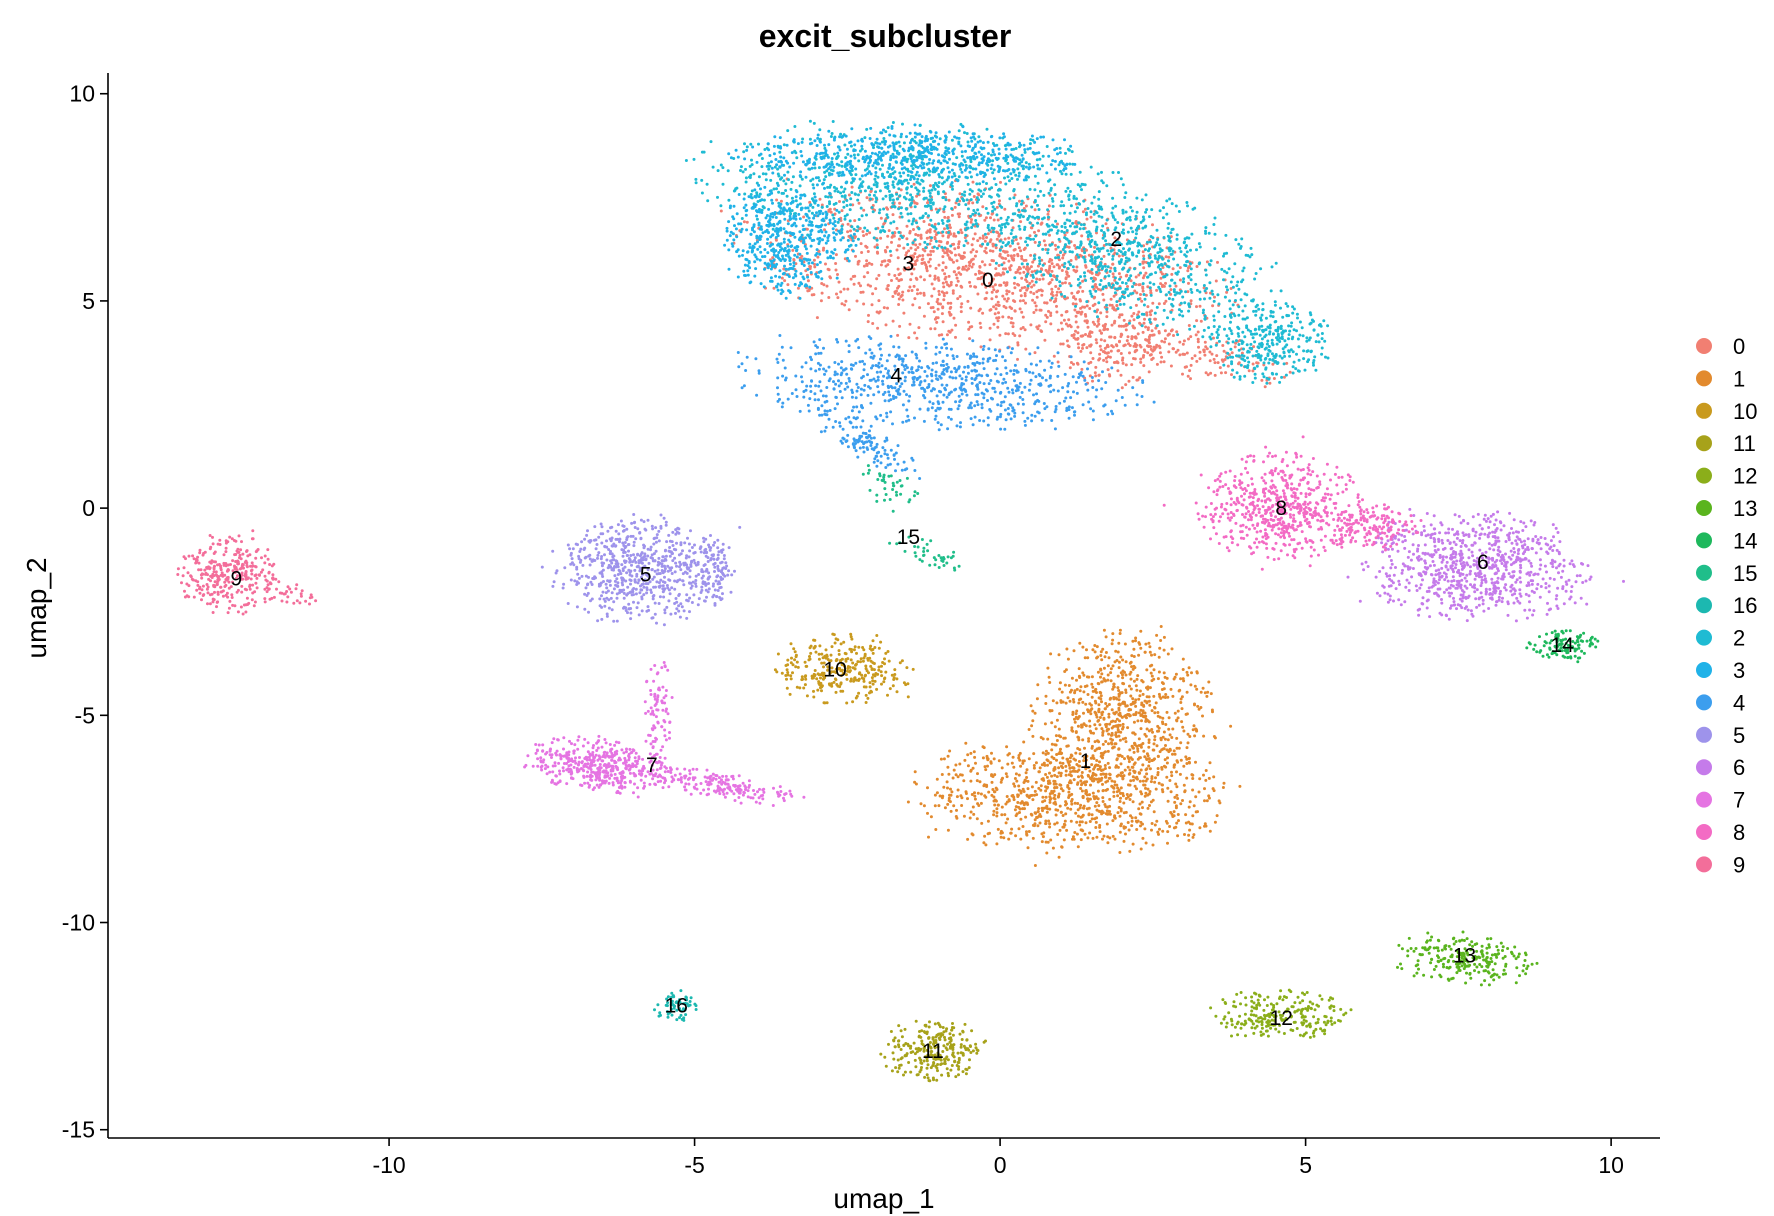 The image size is (1774, 1216). What do you see at coordinates (885, 36) in the screenshot?
I see `chart-title: excit_subcluster` at bounding box center [885, 36].